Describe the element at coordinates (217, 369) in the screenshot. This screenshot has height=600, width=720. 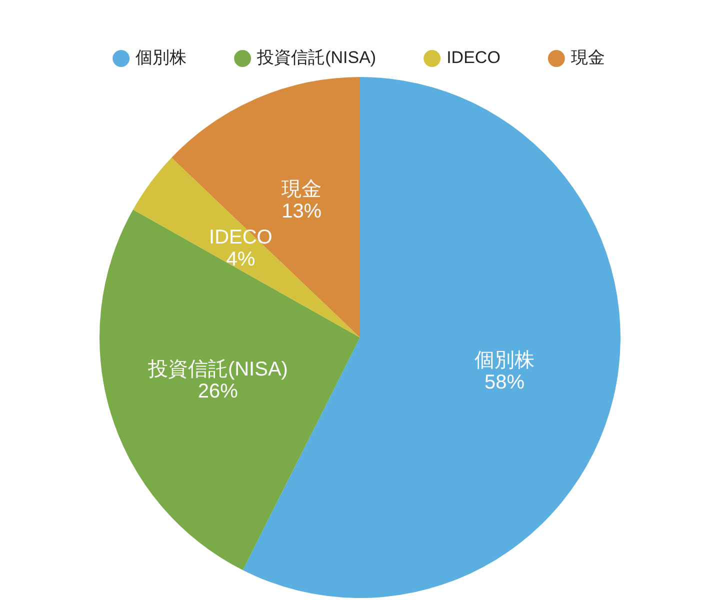
I see `slice-label: 投資信託(NISA)` at that location.